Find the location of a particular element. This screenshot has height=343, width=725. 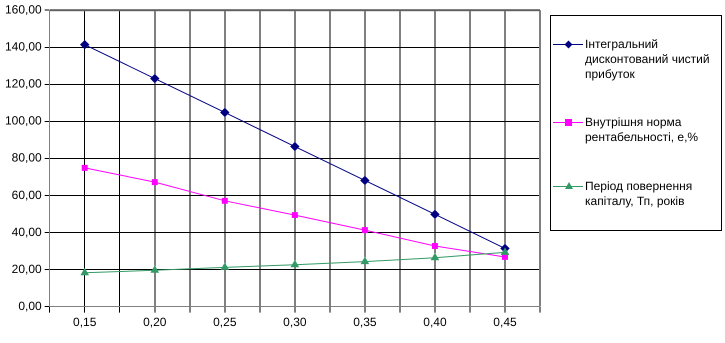

x-tick-label: 0,40 is located at coordinates (435, 322).